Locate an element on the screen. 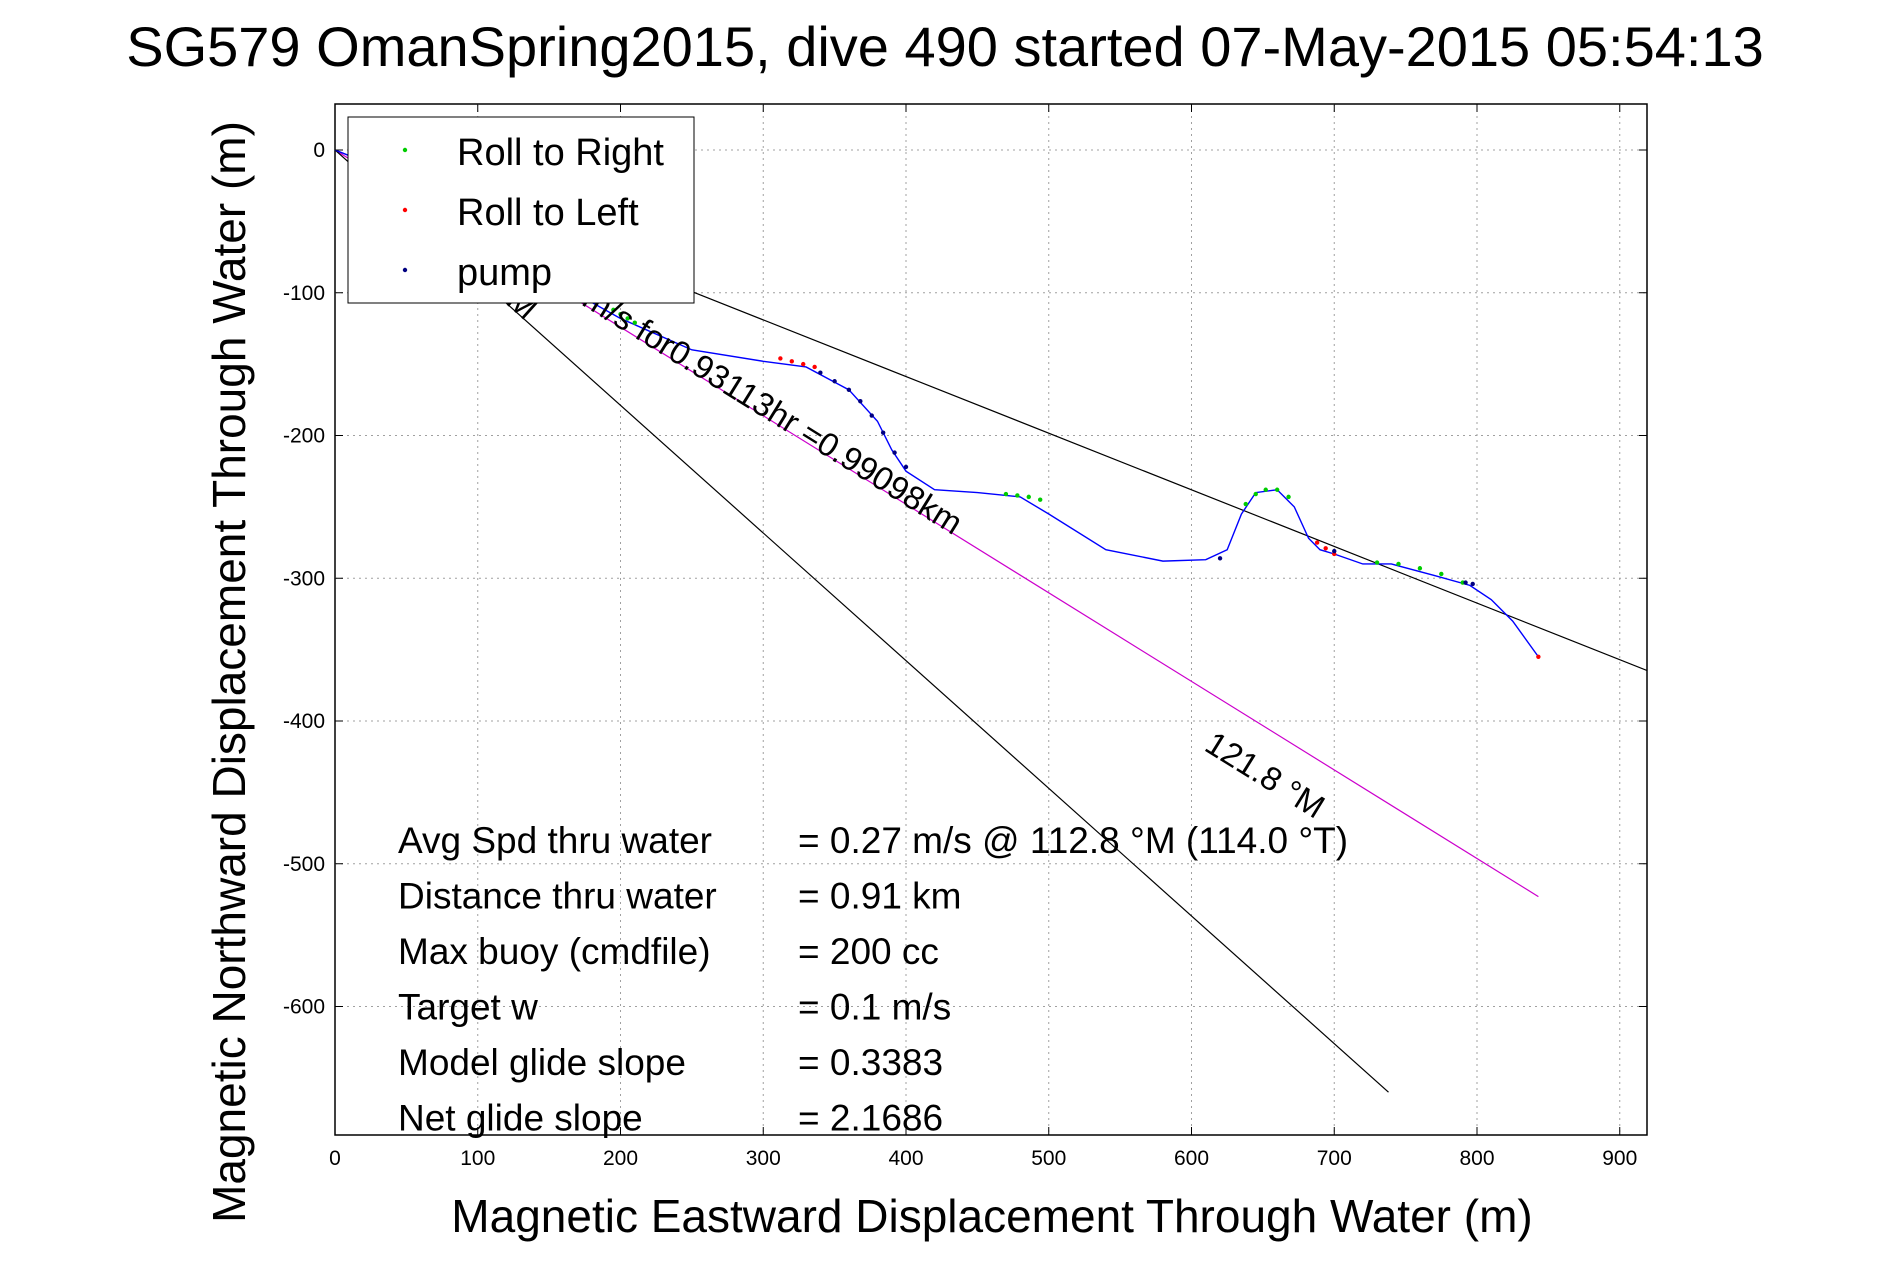  x-tick-label: 400 is located at coordinates (905, 1158).